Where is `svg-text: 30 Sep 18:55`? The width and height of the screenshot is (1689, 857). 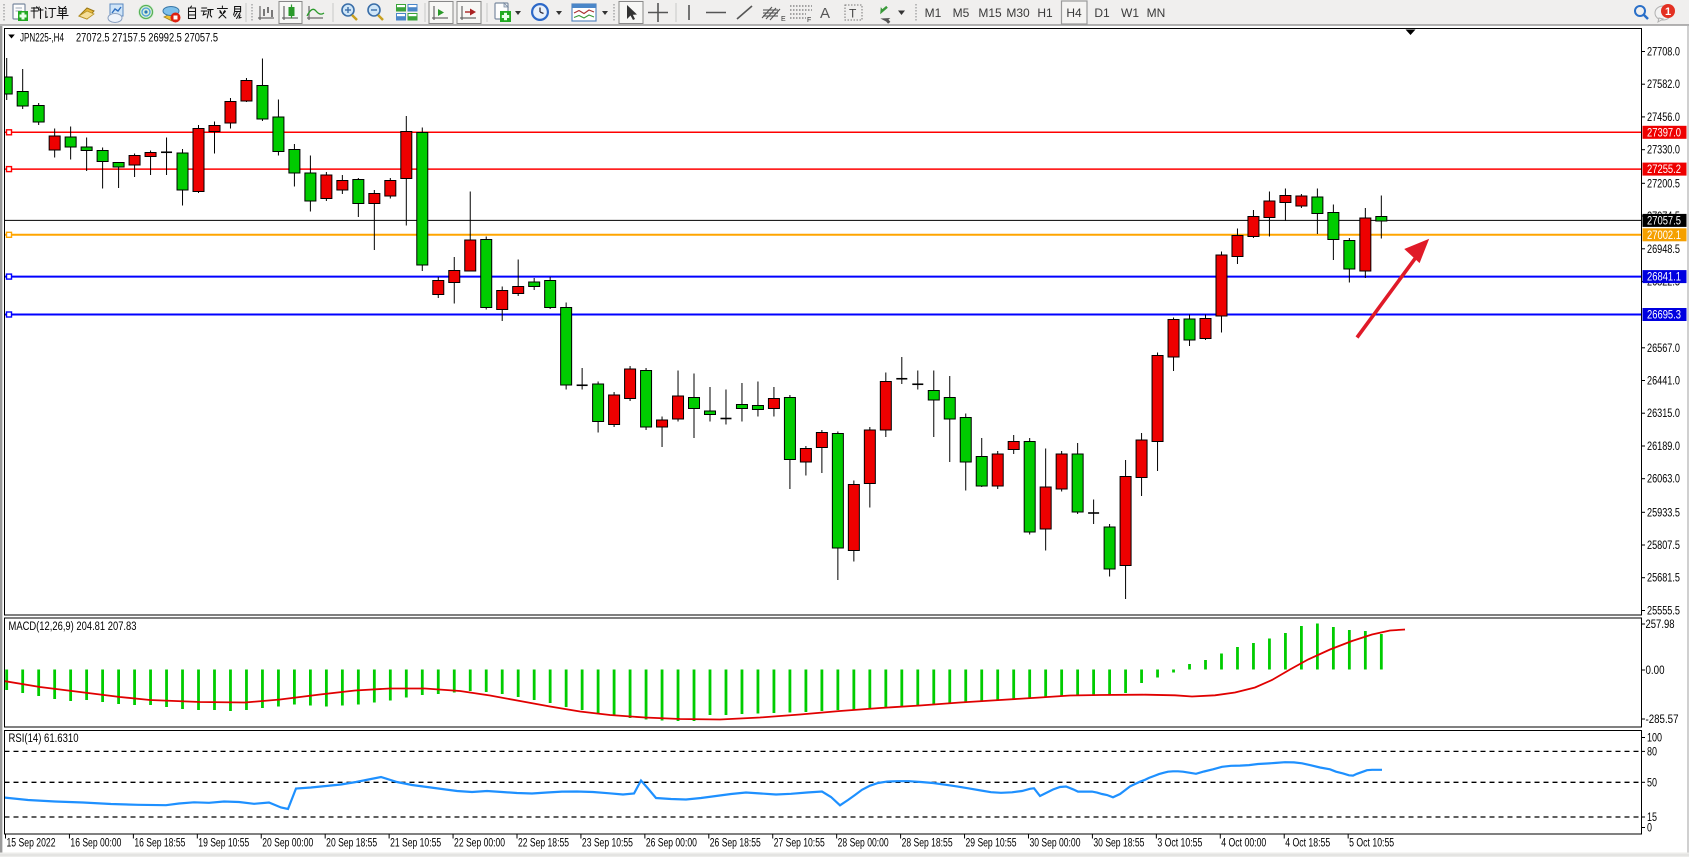 svg-text: 30 Sep 18:55 is located at coordinates (1118, 844).